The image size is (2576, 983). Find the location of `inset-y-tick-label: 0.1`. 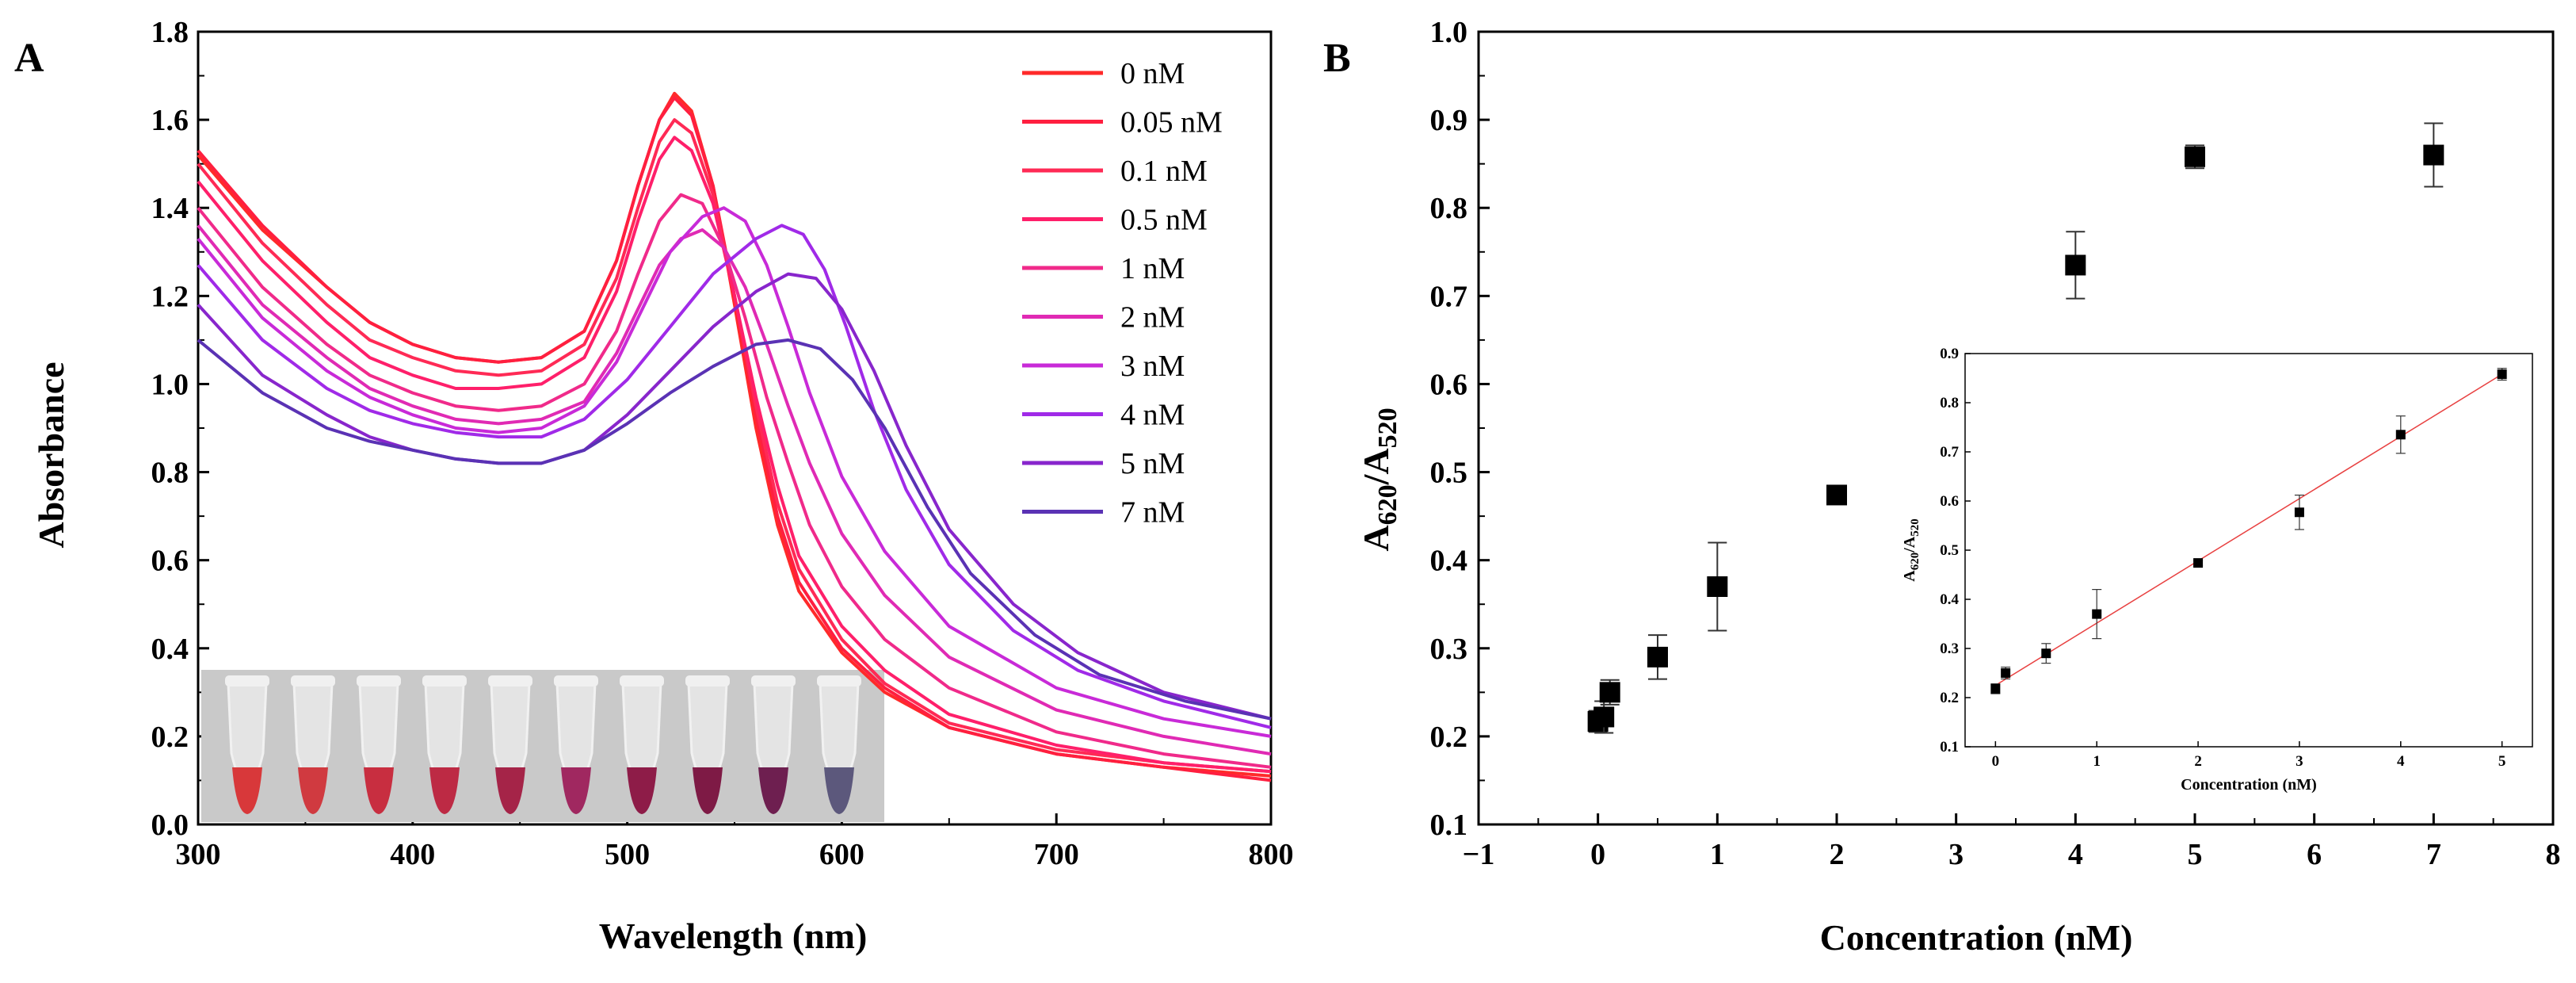

inset-y-tick-label: 0.1 is located at coordinates (1950, 747).